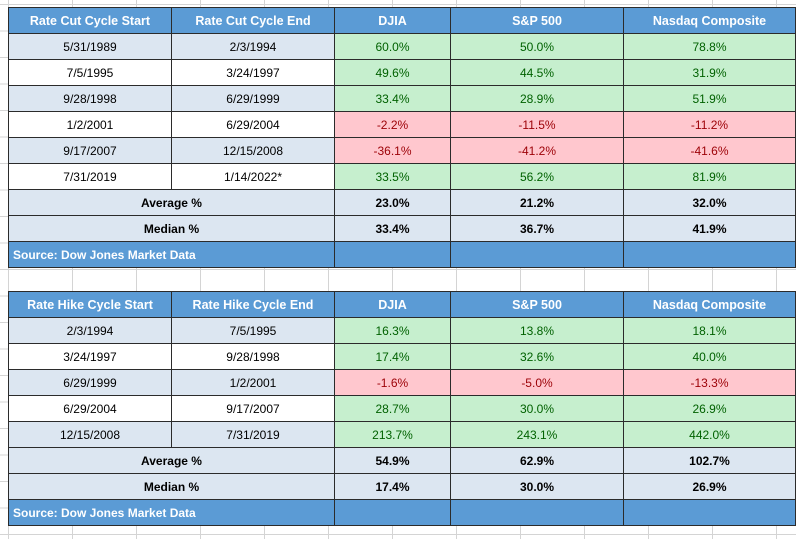  What do you see at coordinates (253, 46) in the screenshot?
I see `cell-end: 2/3/1994` at bounding box center [253, 46].